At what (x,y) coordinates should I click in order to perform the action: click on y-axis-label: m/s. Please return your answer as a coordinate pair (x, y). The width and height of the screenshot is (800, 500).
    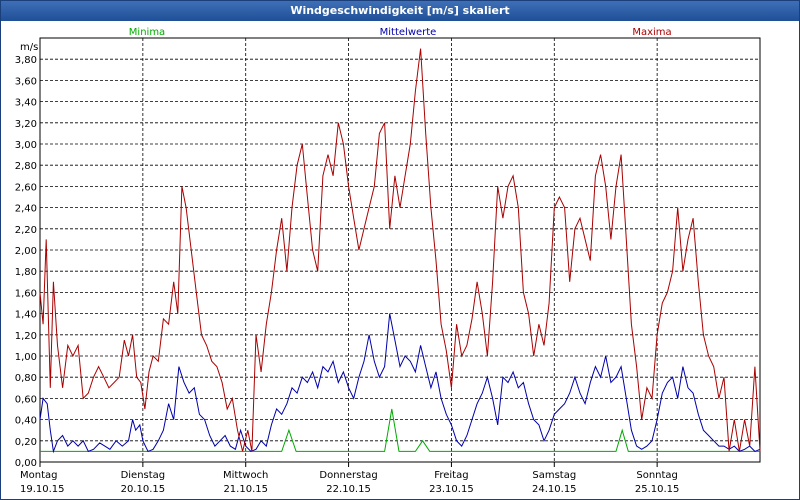
    Looking at the image, I should click on (29, 47).